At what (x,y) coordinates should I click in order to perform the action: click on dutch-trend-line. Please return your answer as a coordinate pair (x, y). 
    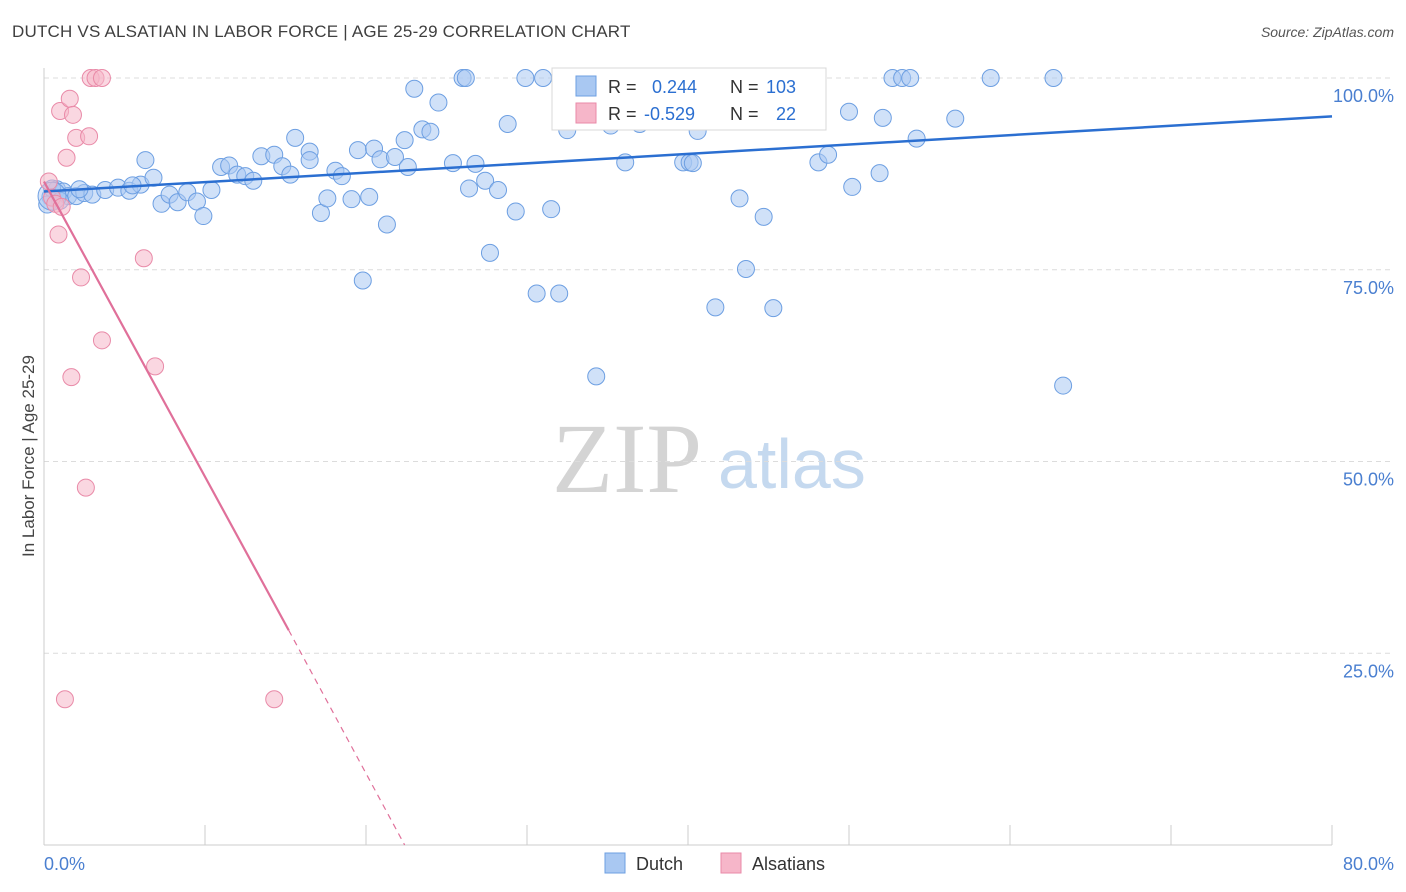
    Looking at the image, I should click on (688, 154).